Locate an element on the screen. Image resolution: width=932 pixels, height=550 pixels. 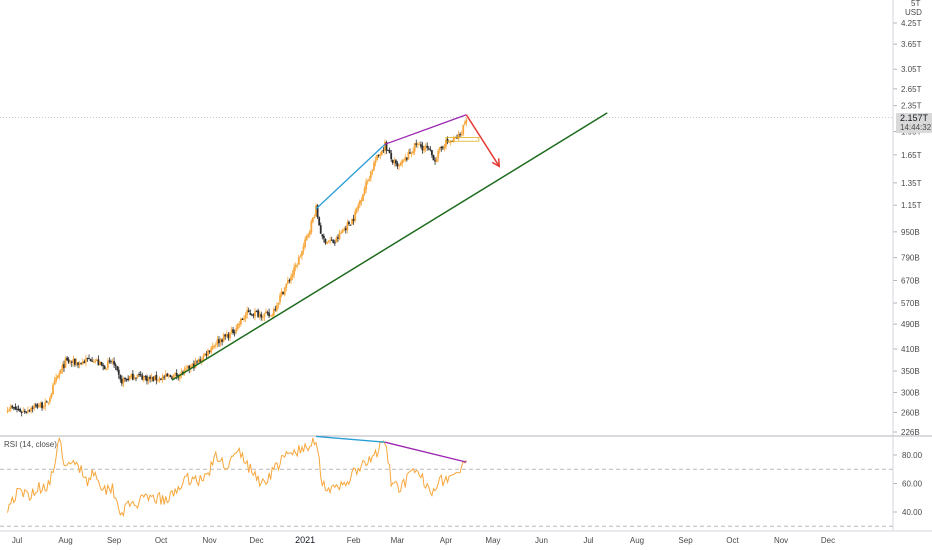
rsi-drawings is located at coordinates (391, 449).